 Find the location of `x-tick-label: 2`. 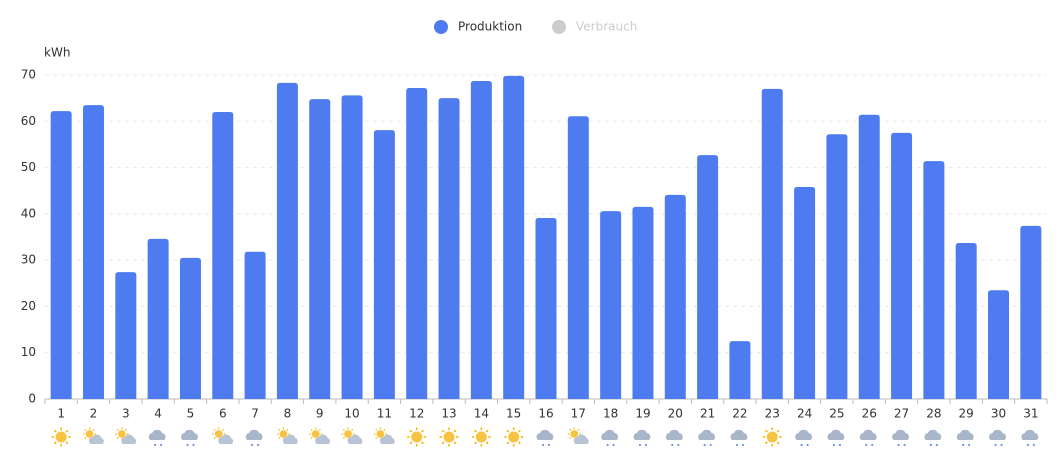

x-tick-label: 2 is located at coordinates (94, 414).